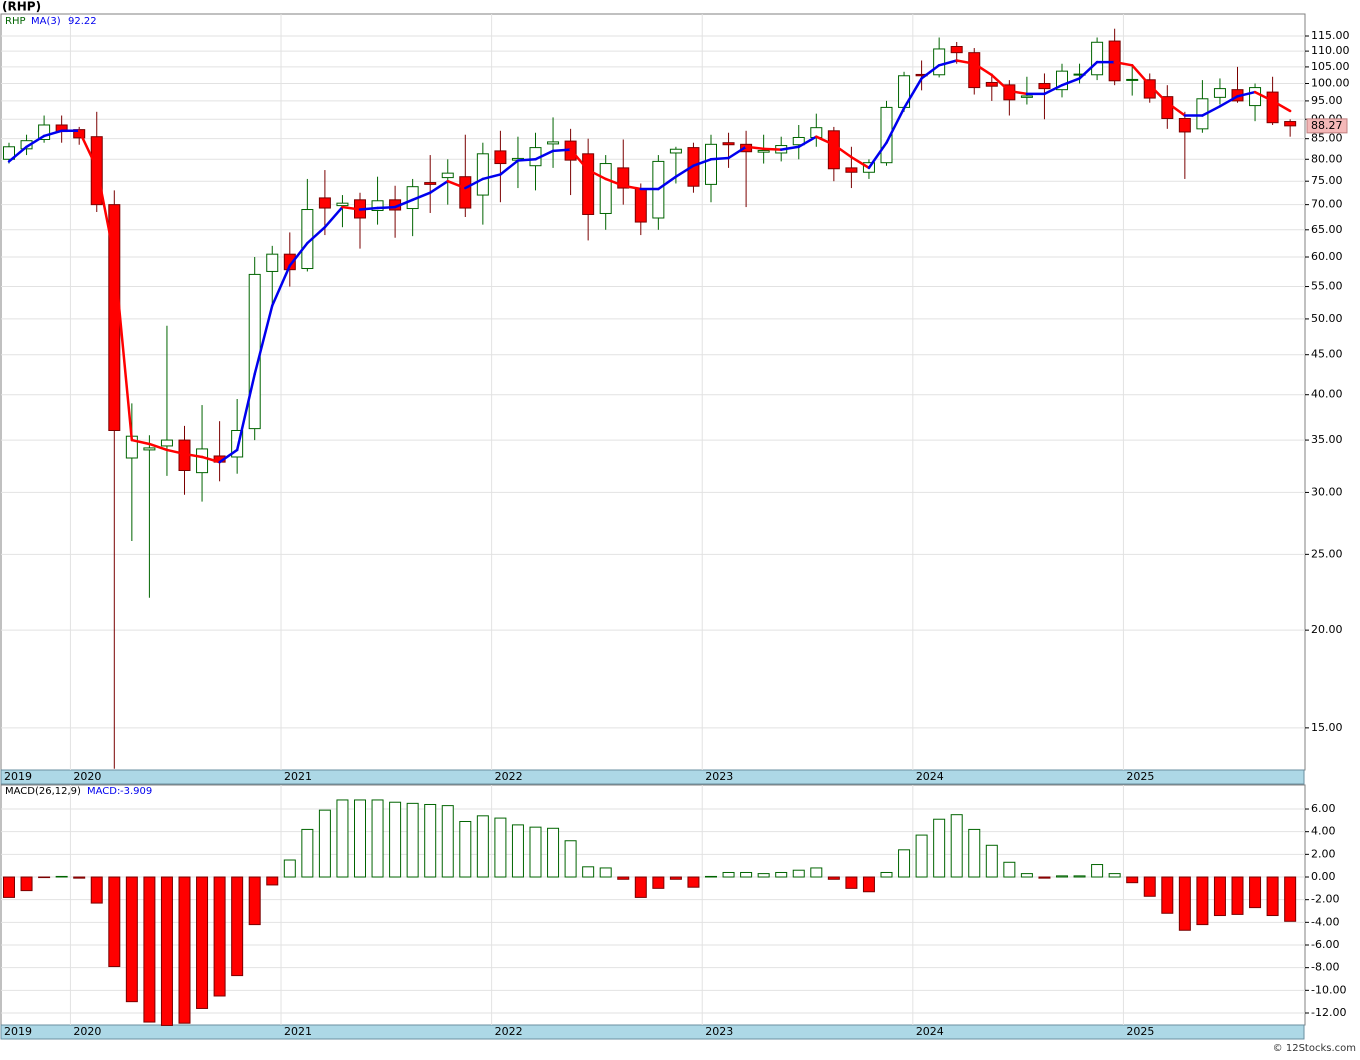 Image resolution: width=1360 pixels, height=1060 pixels. Describe the element at coordinates (1327, 286) in the screenshot. I see `y-tick-label: 55.00` at that location.